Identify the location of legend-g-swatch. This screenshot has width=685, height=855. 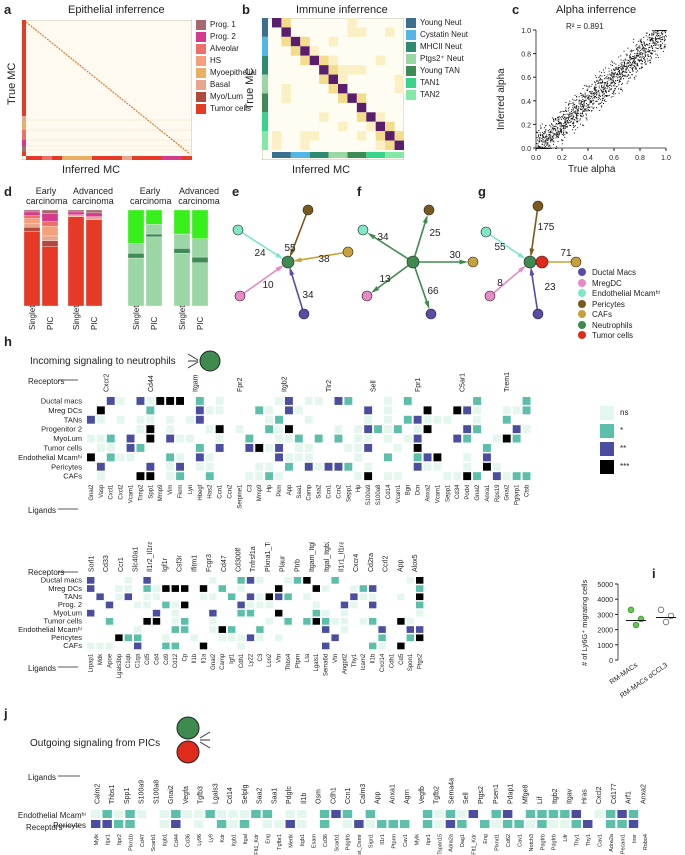
(582, 303).